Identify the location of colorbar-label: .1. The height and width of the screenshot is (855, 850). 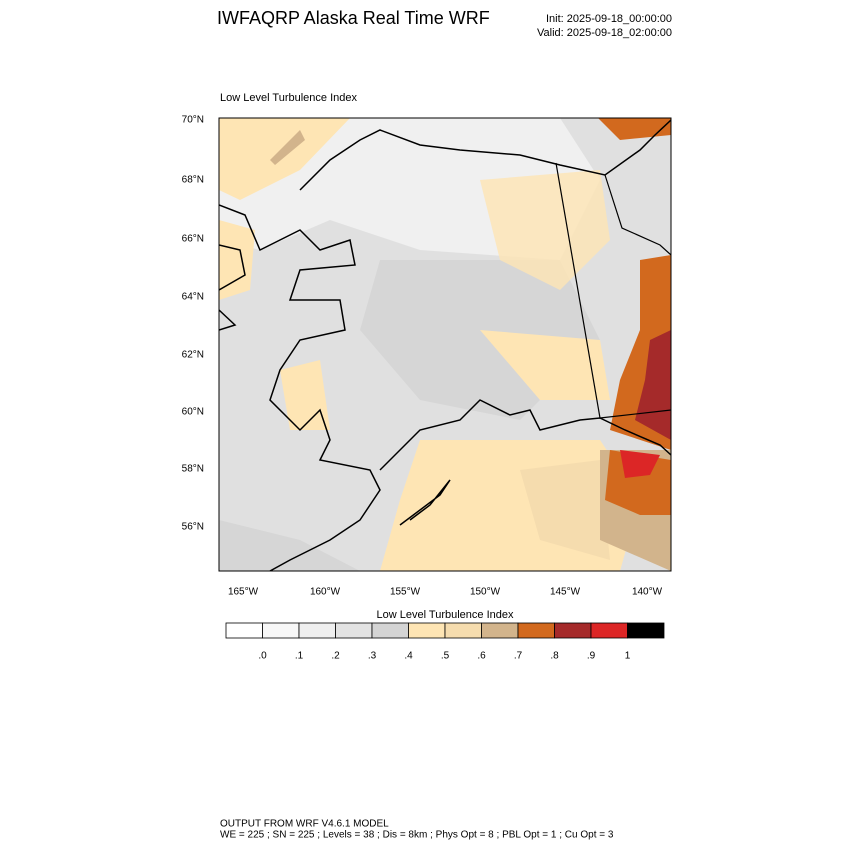
(299, 656).